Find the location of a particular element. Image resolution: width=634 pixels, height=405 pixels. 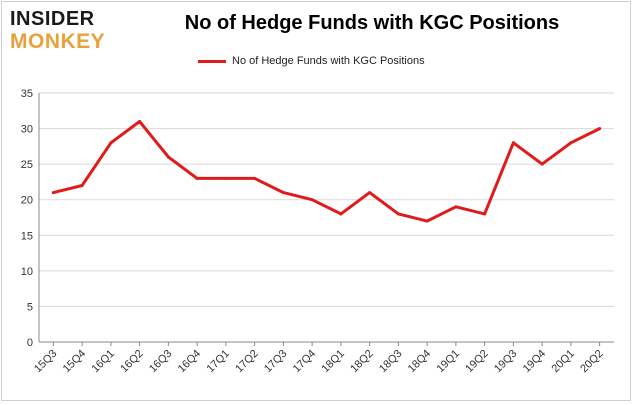

insider-monkey-logo: INSIDER MONKEY is located at coordinates (57, 30).